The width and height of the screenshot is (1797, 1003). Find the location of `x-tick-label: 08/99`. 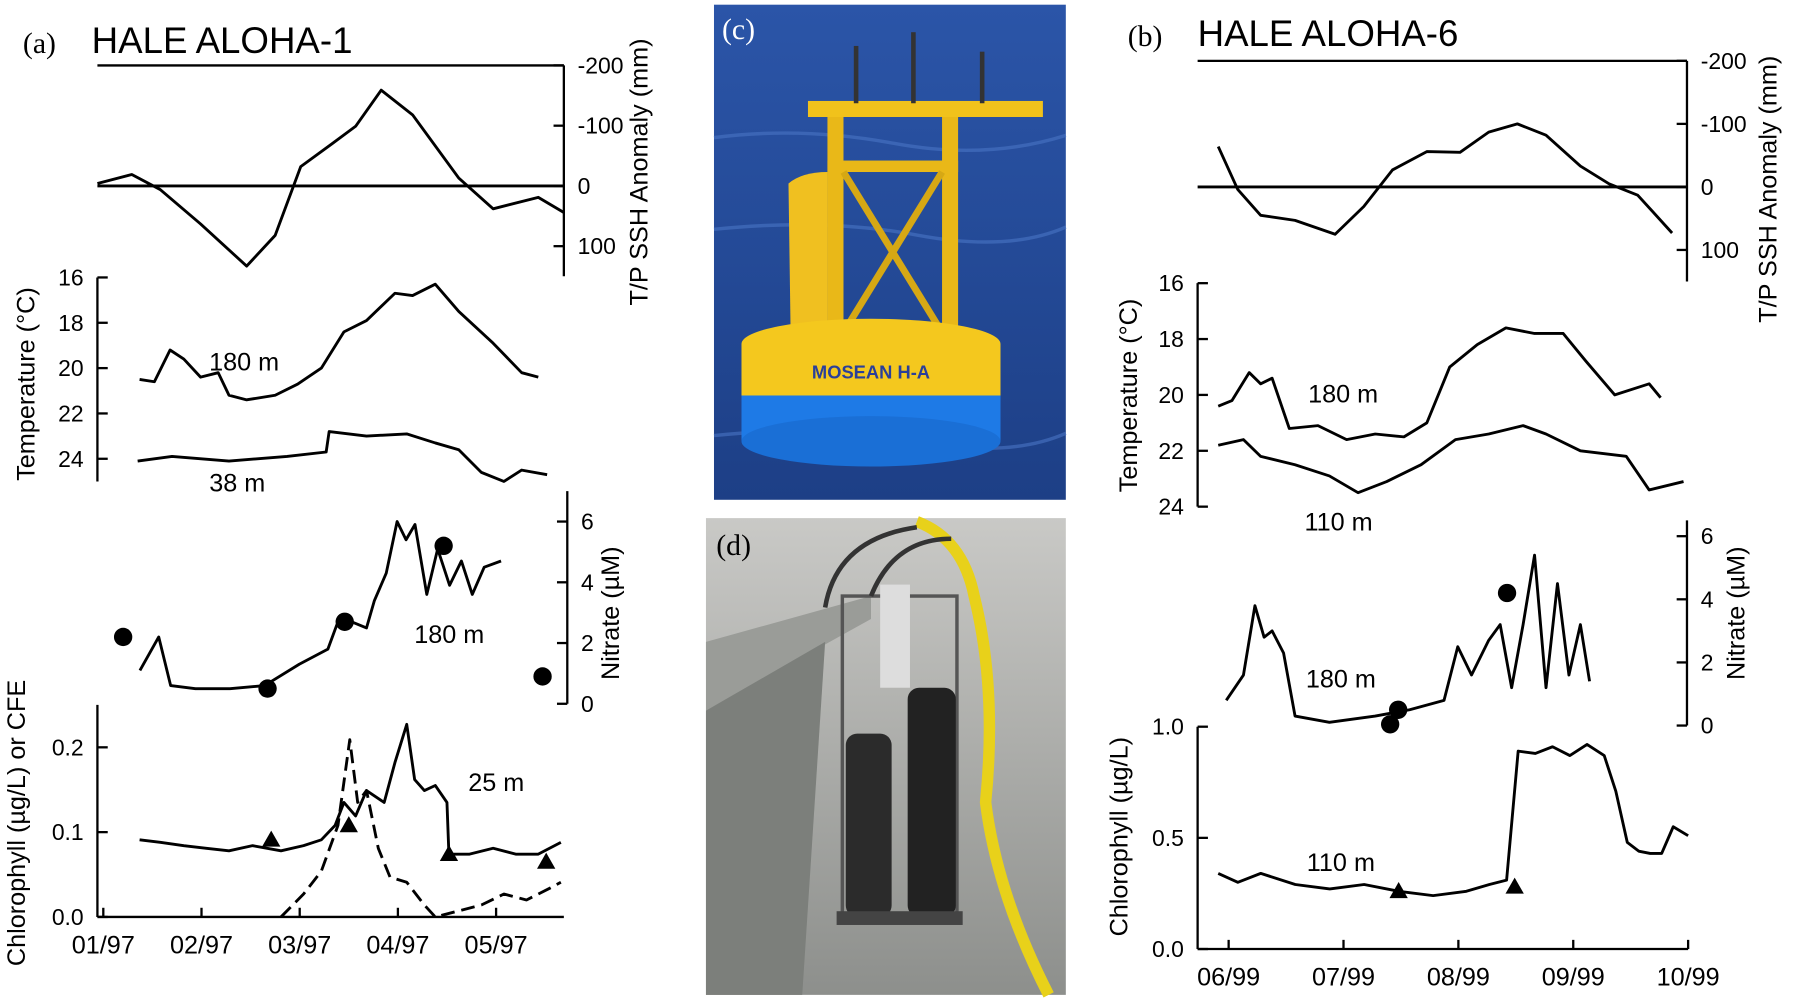

x-tick-label: 08/99 is located at coordinates (1458, 978).